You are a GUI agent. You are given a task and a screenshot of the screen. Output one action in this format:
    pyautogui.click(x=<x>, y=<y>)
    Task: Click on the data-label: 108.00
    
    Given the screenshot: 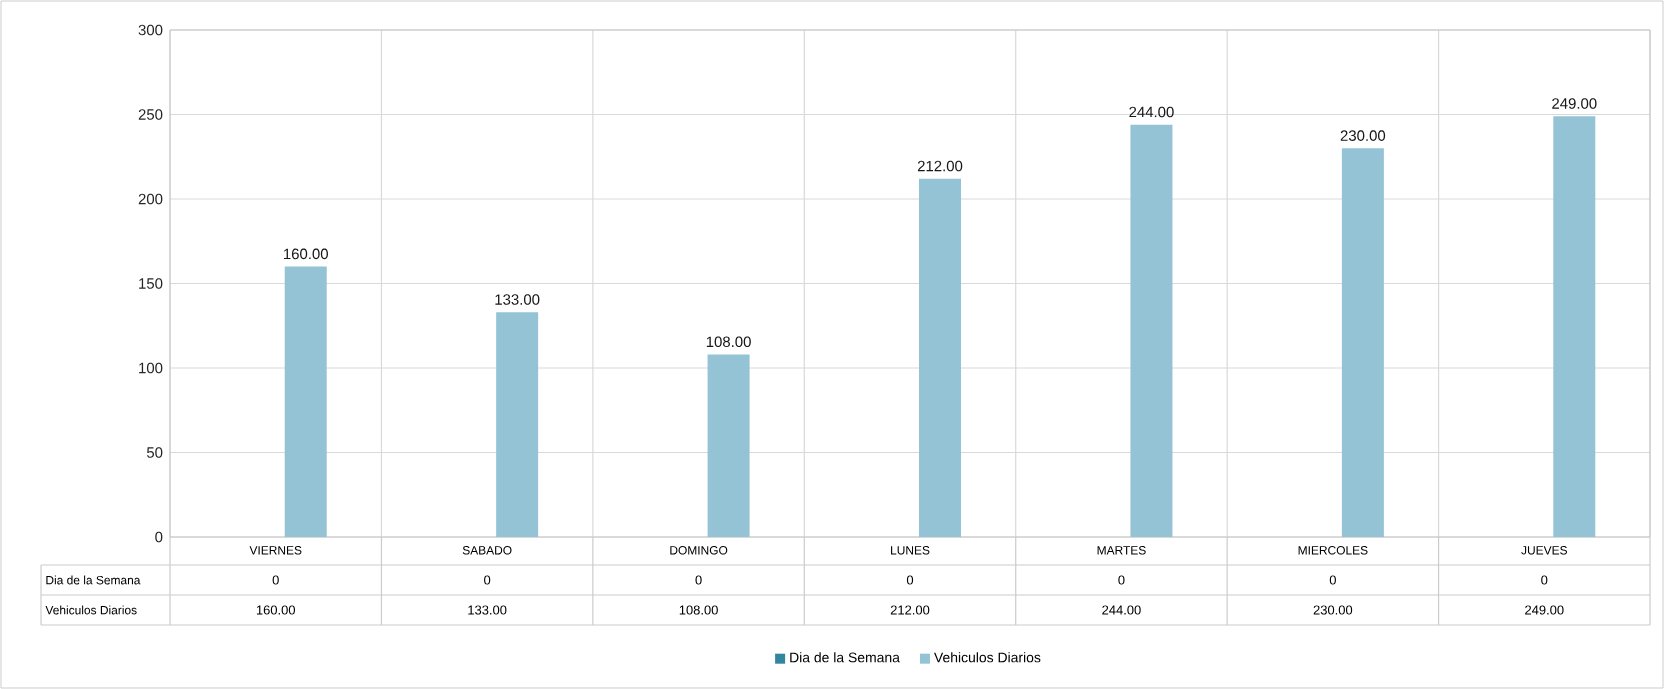 What is the action you would take?
    pyautogui.click(x=698, y=610)
    